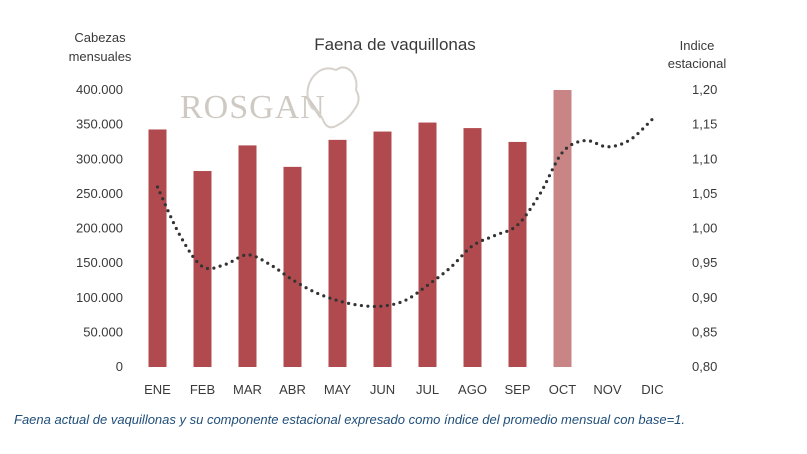 The image size is (807, 454). Describe the element at coordinates (382, 389) in the screenshot. I see `x-tick-label: JUN` at that location.